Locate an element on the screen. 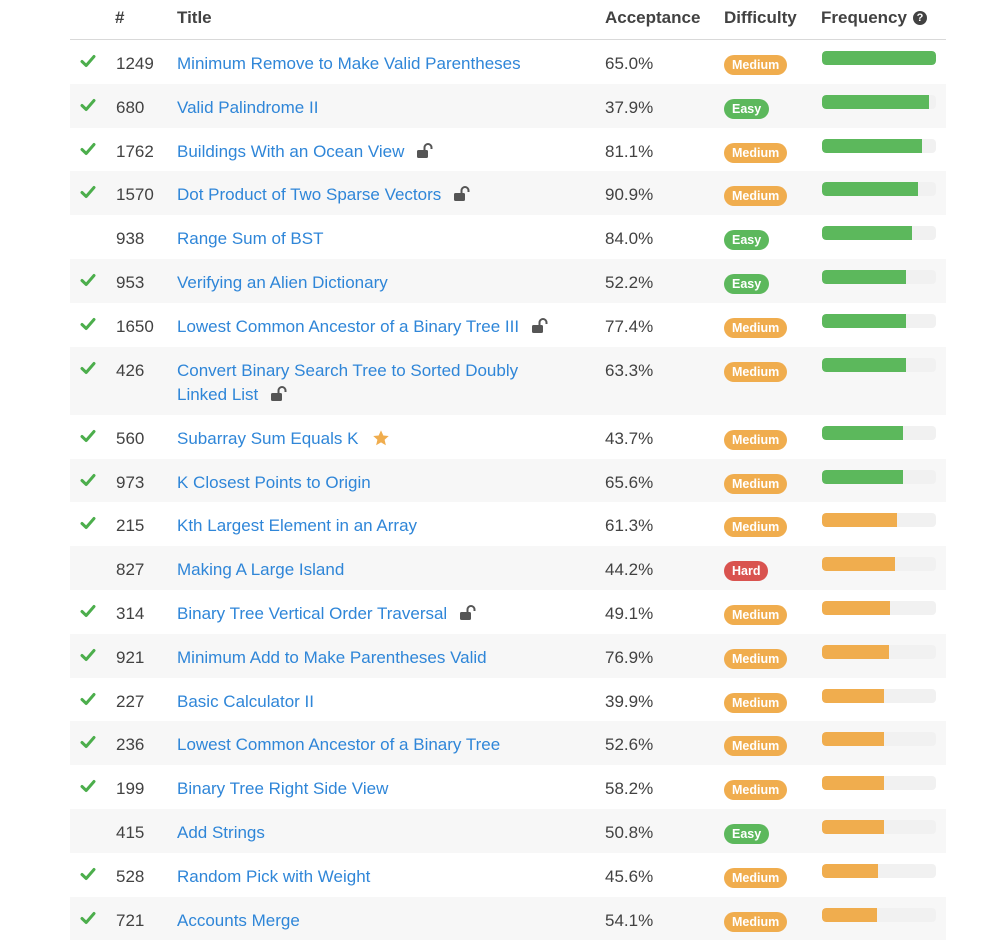 The image size is (1000, 940). table-row: 415 Add Strings 50.8% Easy is located at coordinates (508, 831).